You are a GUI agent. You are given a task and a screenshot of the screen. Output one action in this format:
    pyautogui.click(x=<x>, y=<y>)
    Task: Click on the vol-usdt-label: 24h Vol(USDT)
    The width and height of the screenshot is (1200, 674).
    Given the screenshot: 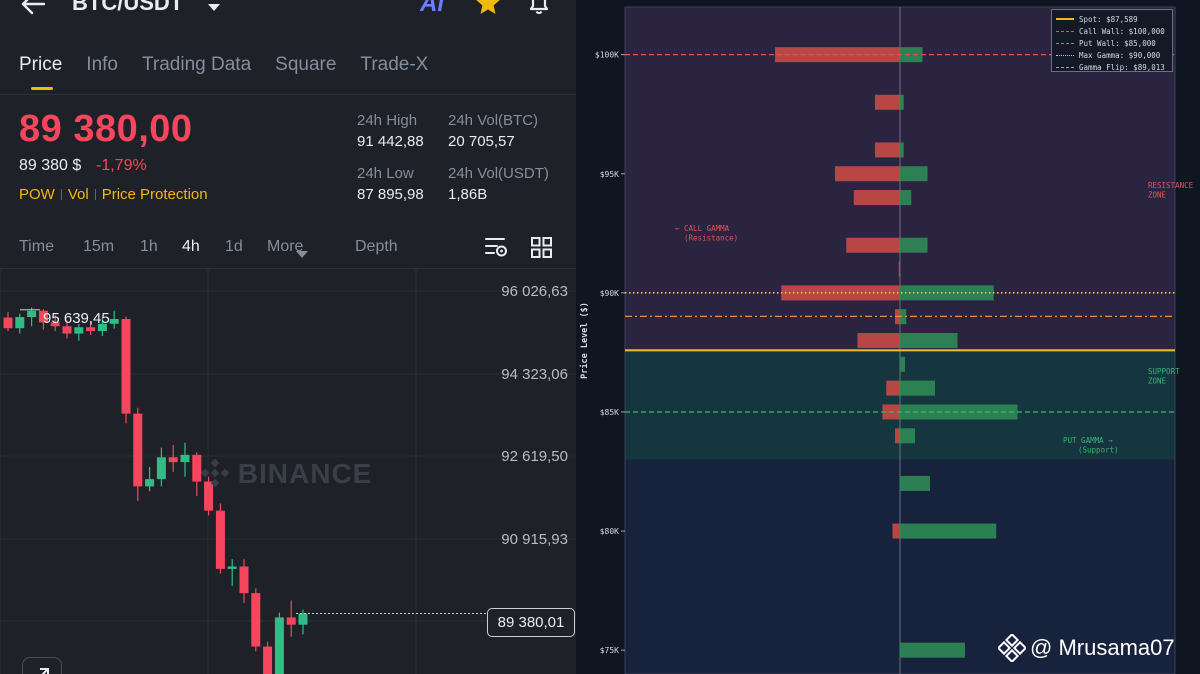 What is the action you would take?
    pyautogui.click(x=498, y=173)
    